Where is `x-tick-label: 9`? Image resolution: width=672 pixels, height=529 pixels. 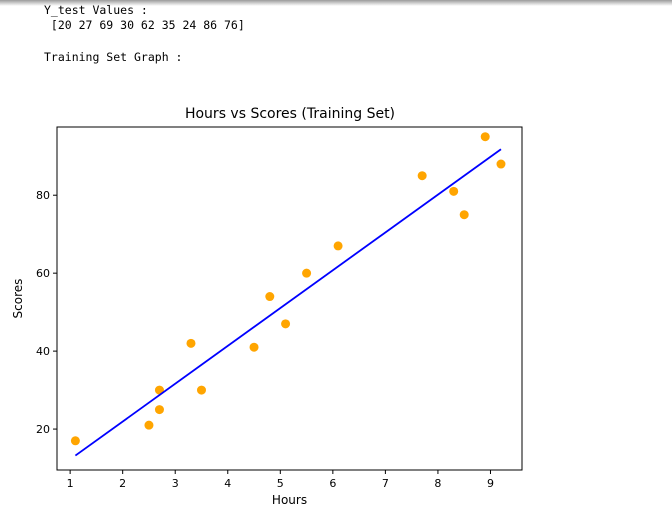
x-tick-label: 9 is located at coordinates (490, 483).